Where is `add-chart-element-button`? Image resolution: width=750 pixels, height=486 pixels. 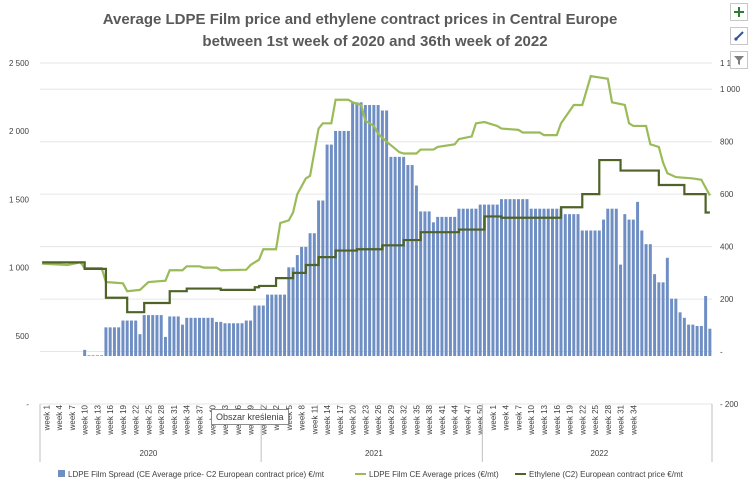 add-chart-element-button is located at coordinates (739, 12).